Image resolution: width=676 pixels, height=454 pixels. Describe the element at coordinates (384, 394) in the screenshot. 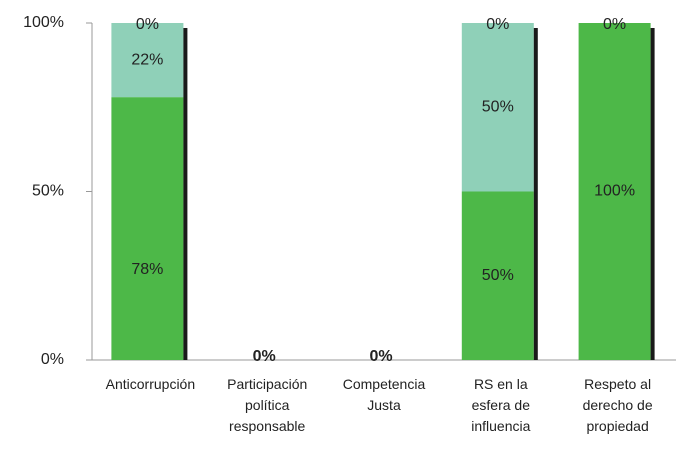

I see `x-tick-label: Competencia Justa` at that location.